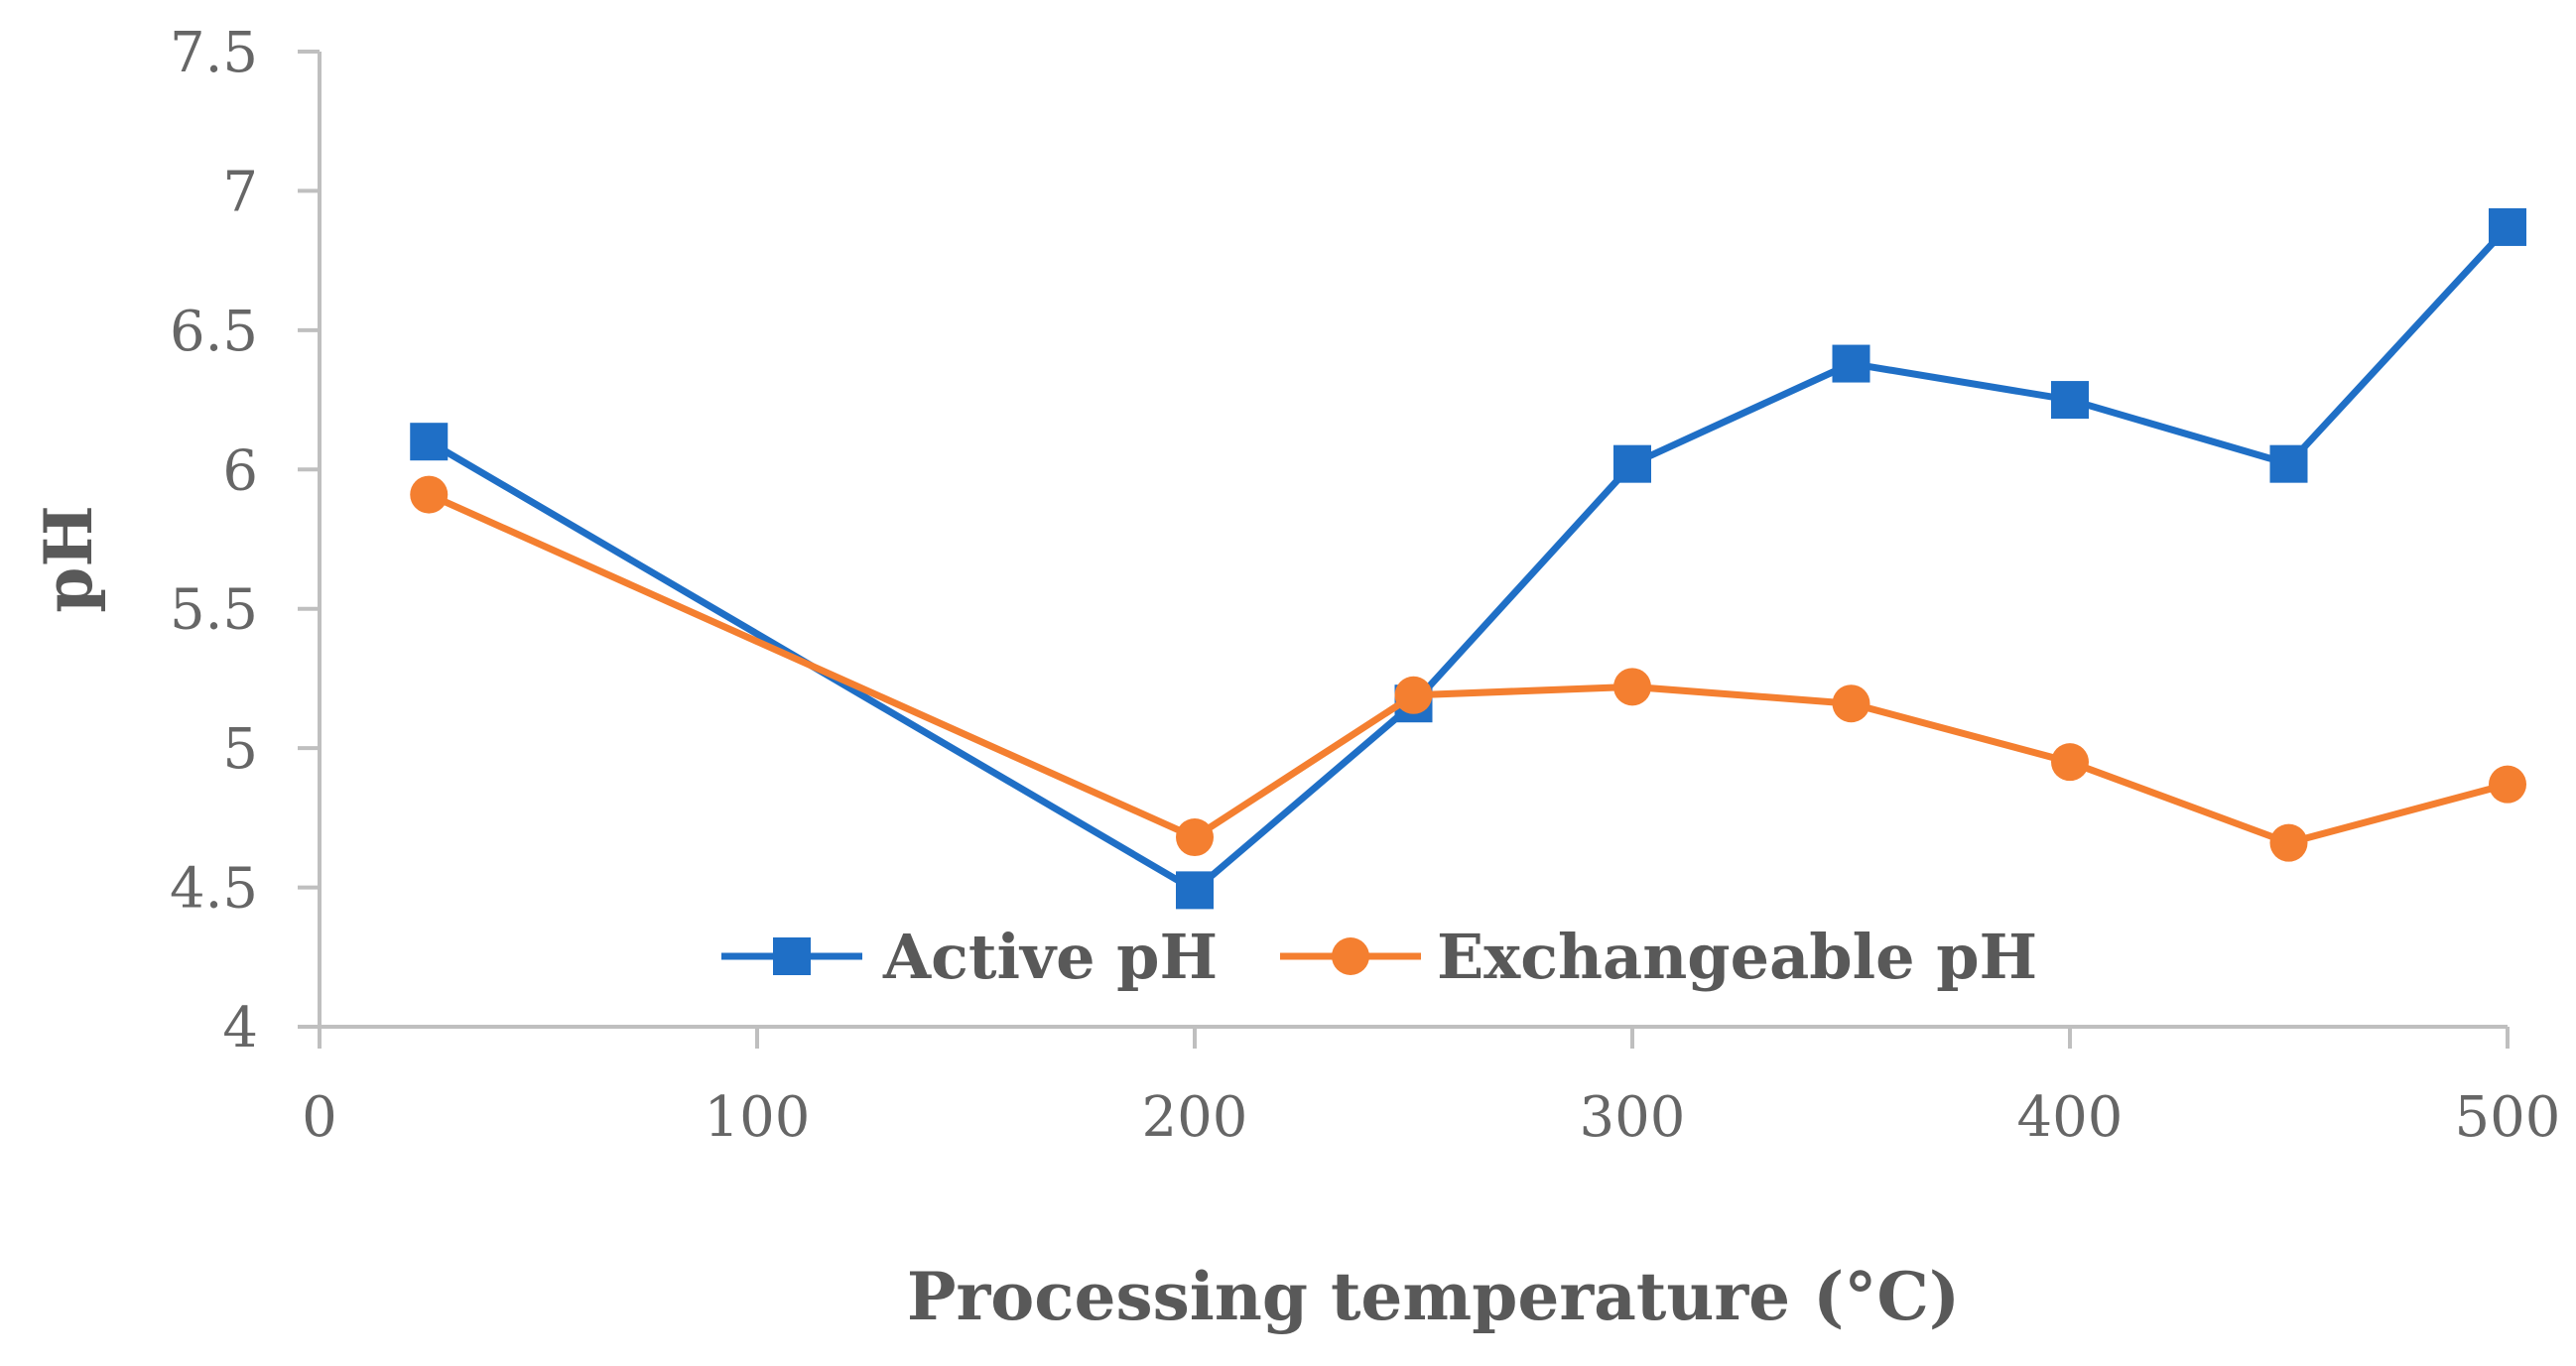 Image resolution: width=2576 pixels, height=1366 pixels. Describe the element at coordinates (1633, 1117) in the screenshot. I see `x-tick-label: 300` at that location.